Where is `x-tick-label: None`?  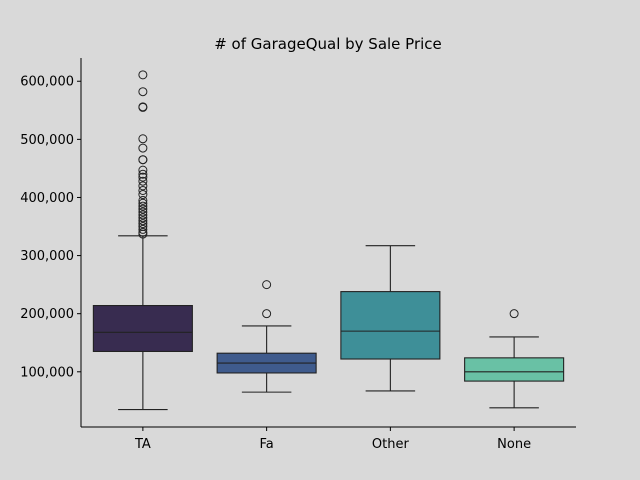 x-tick-label: None is located at coordinates (514, 444).